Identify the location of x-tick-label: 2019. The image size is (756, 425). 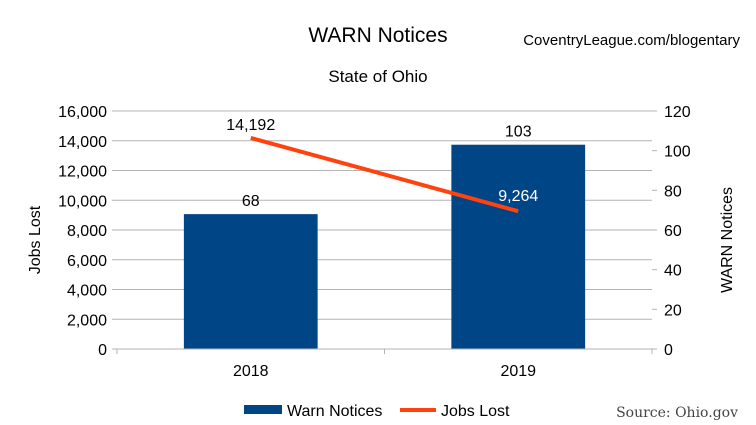
(518, 371).